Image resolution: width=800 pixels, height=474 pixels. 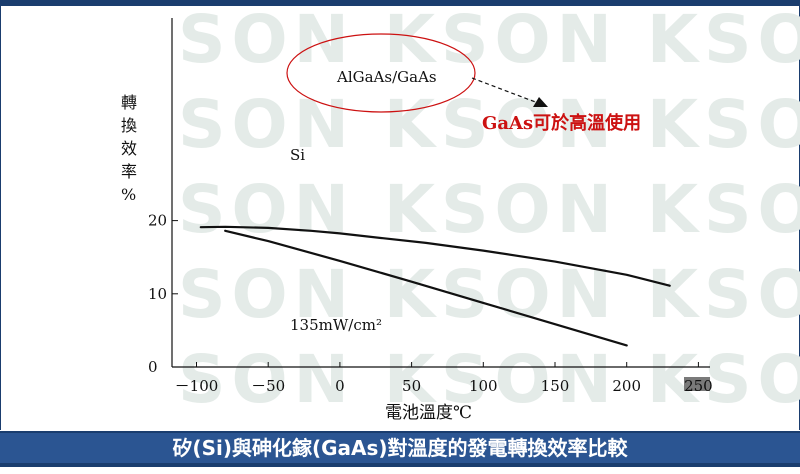 I want to click on top-border, so click(x=400, y=3).